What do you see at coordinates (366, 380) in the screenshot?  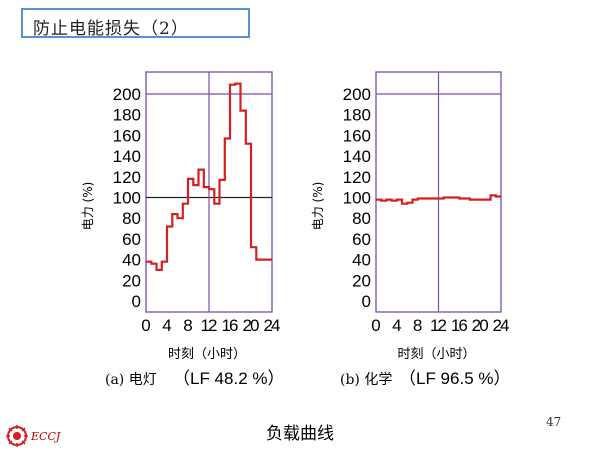 I see `chart-caption-prefix: (b) 化学` at bounding box center [366, 380].